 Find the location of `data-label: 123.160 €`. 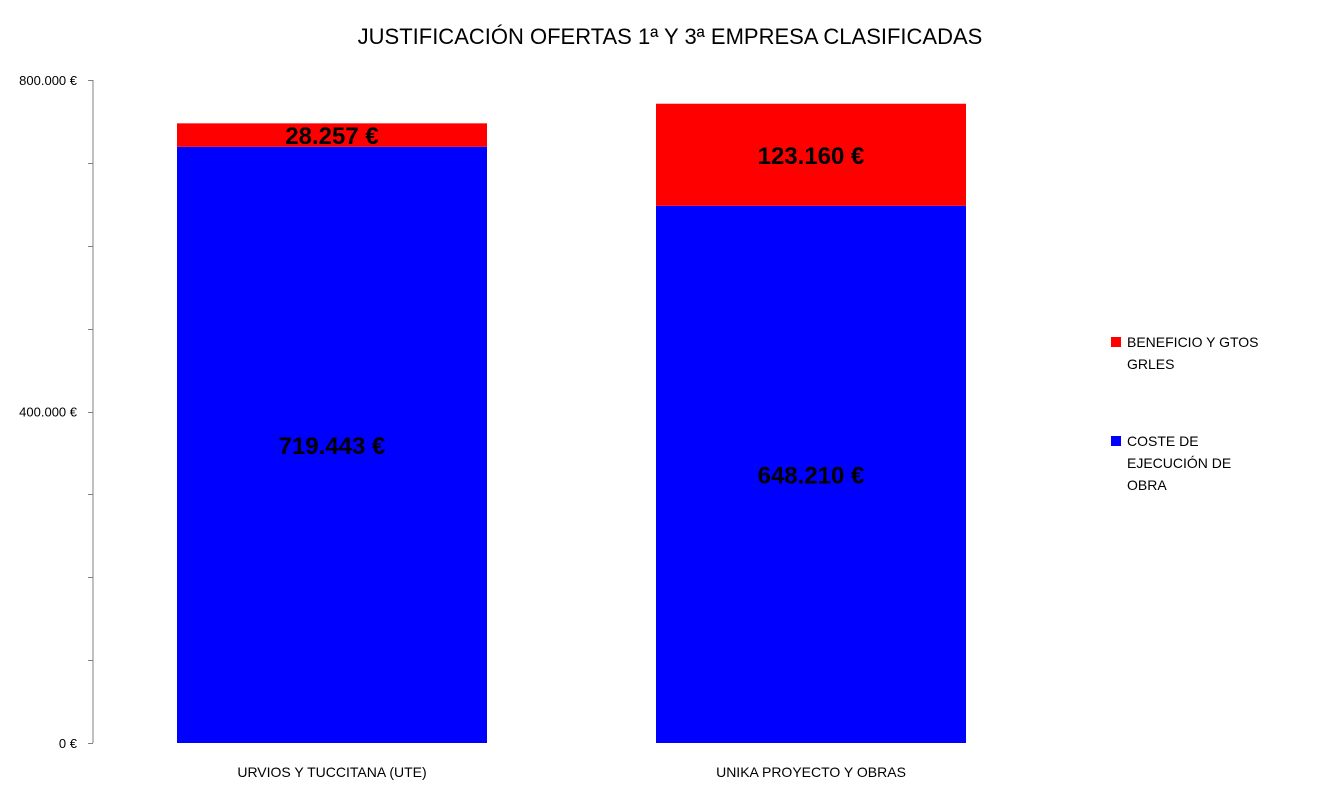

data-label: 123.160 € is located at coordinates (811, 156).